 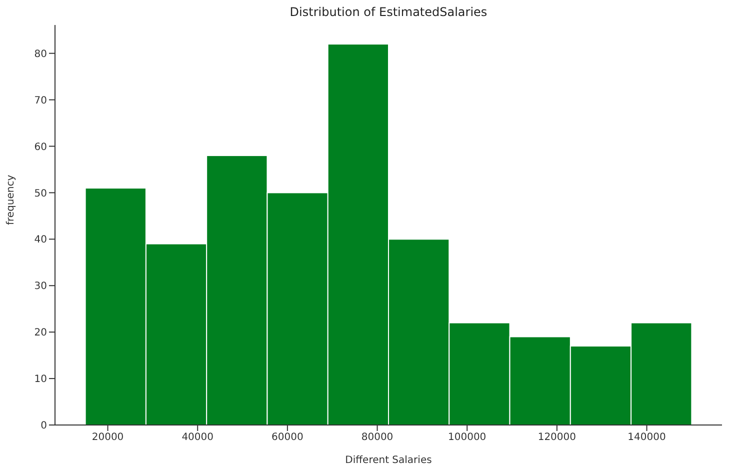 I want to click on x-tick-label: 100000, so click(x=467, y=438).